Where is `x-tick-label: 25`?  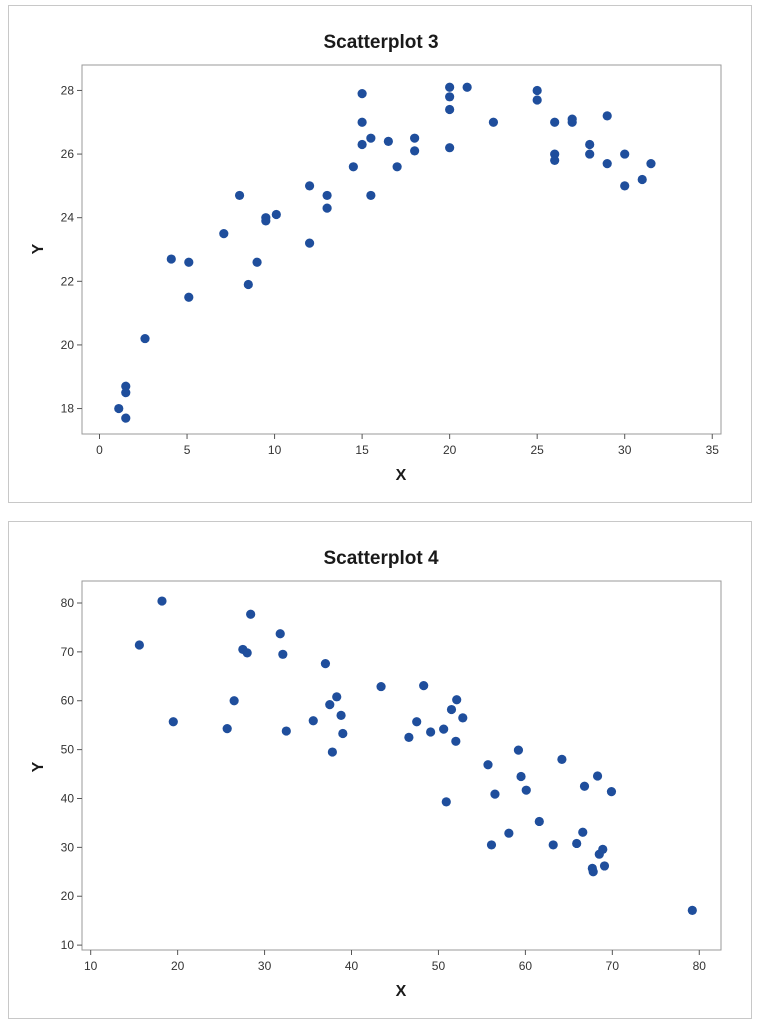
x-tick-label: 25 is located at coordinates (537, 450).